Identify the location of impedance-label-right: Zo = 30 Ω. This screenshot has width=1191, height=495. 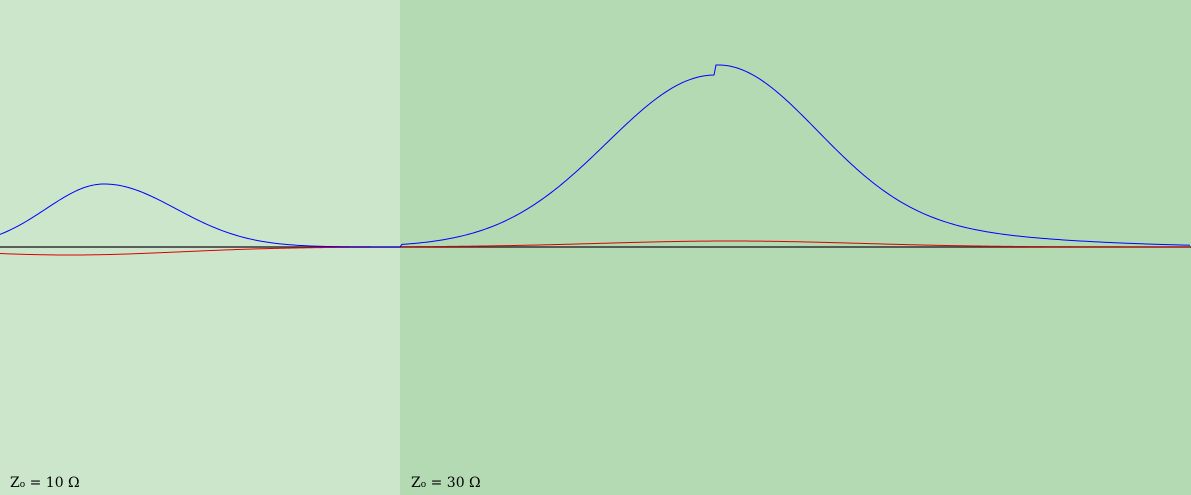
(446, 483).